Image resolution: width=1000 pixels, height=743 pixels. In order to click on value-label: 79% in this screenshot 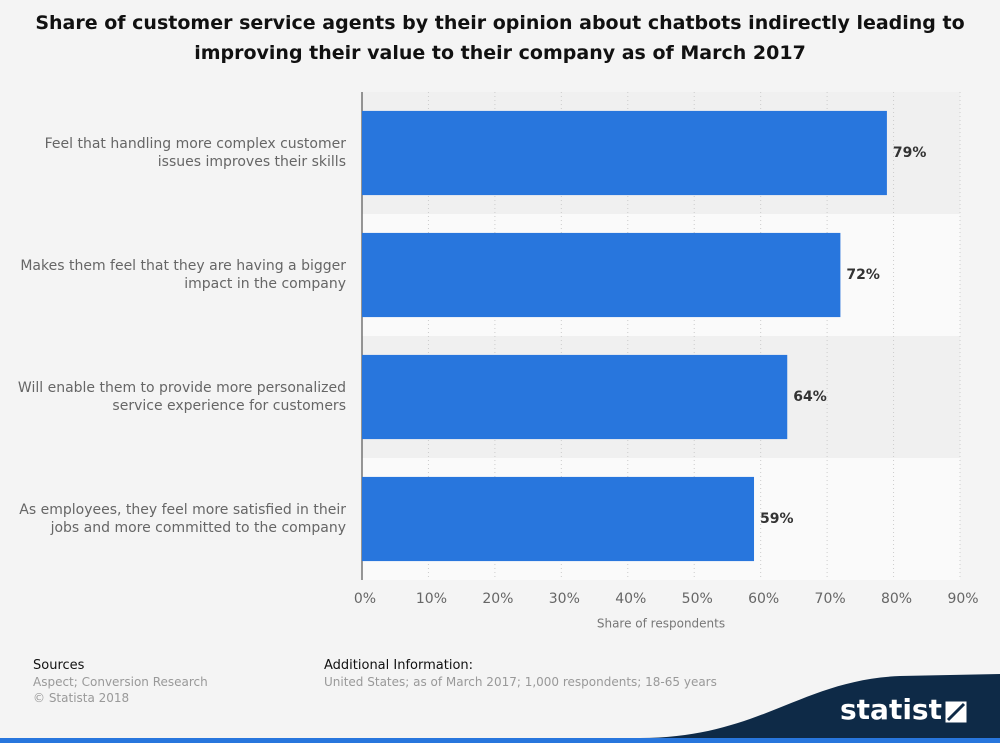, I will do `click(910, 153)`.